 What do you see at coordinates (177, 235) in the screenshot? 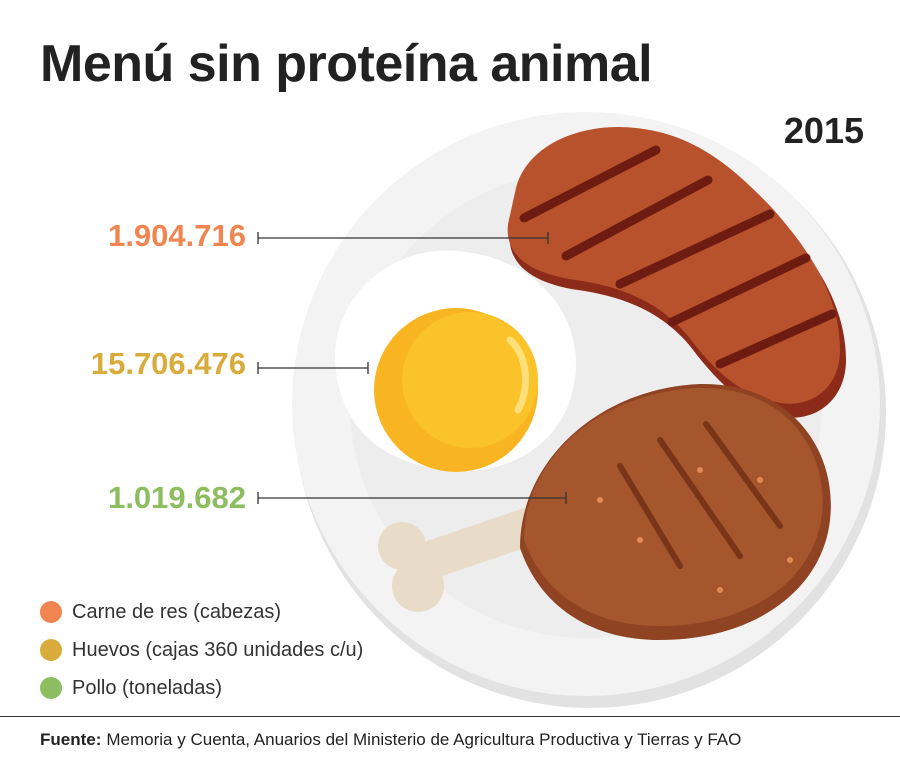
I see `beef-value: 1.904.716` at bounding box center [177, 235].